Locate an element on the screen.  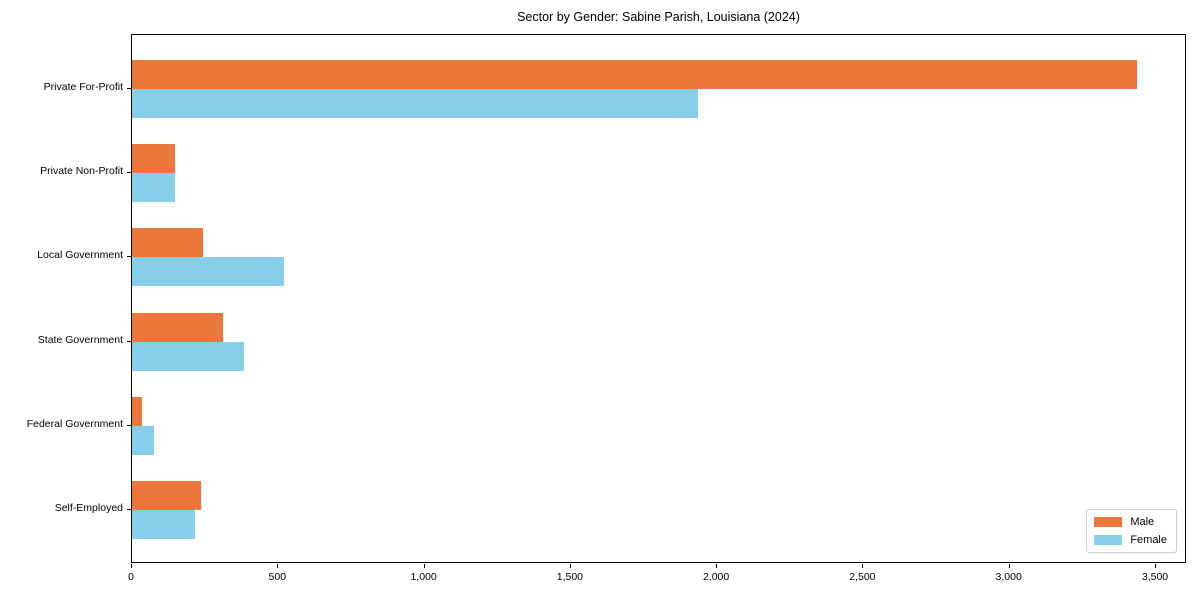
xtick-label-2000: 2,000 is located at coordinates (716, 577).